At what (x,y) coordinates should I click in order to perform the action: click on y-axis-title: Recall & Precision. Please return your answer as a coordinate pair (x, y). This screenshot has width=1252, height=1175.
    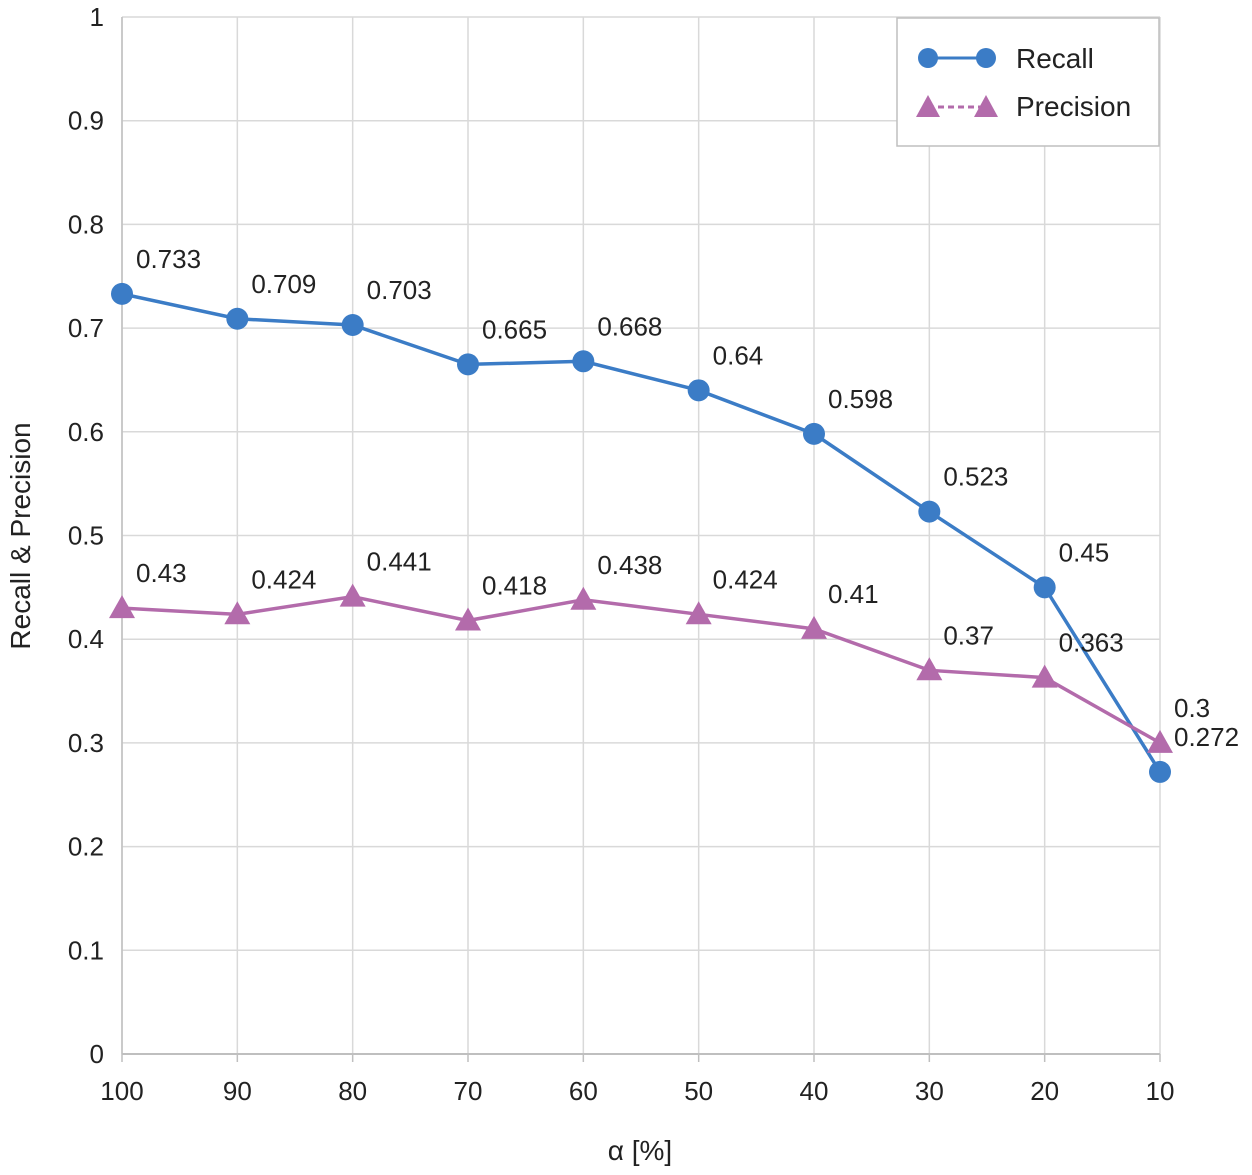
    Looking at the image, I should click on (20, 535).